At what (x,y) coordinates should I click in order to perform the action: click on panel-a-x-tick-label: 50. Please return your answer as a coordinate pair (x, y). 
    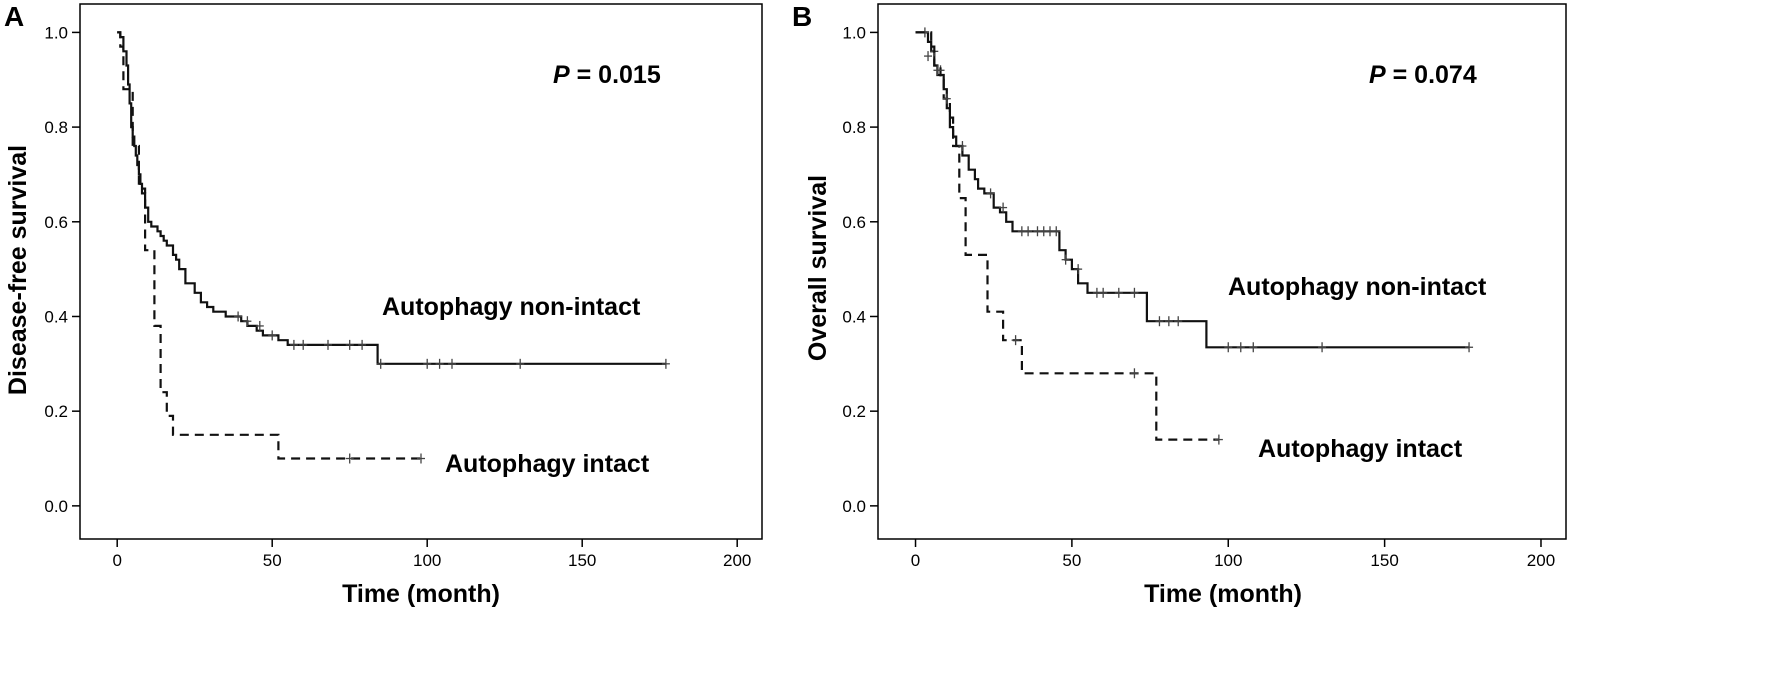
    Looking at the image, I should click on (272, 560).